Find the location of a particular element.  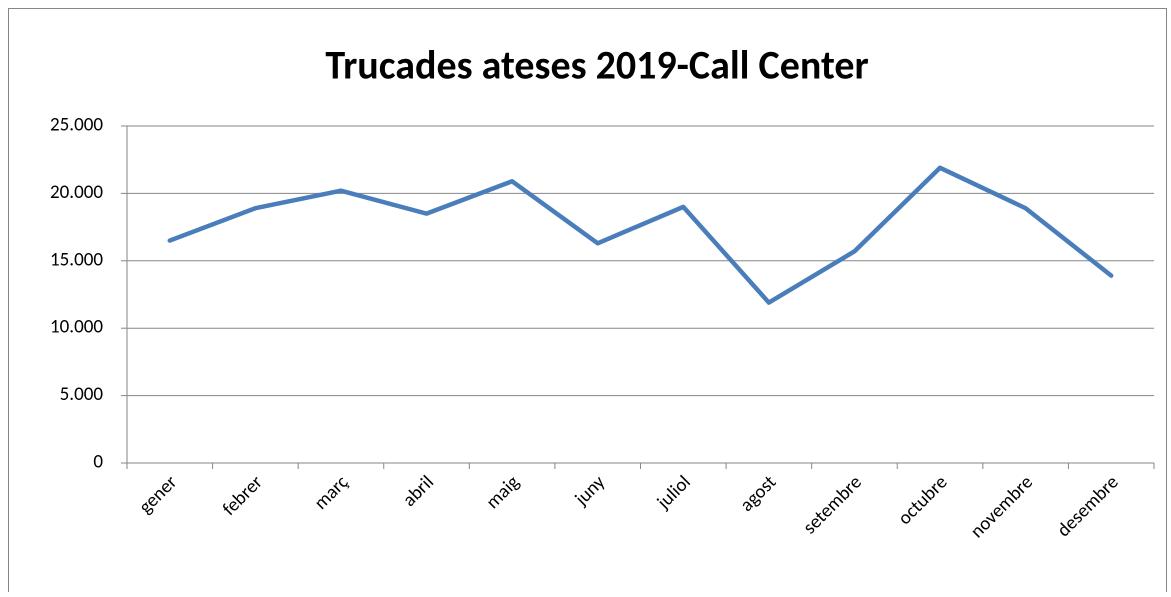

y-tick-label: 15.000 is located at coordinates (76, 259).